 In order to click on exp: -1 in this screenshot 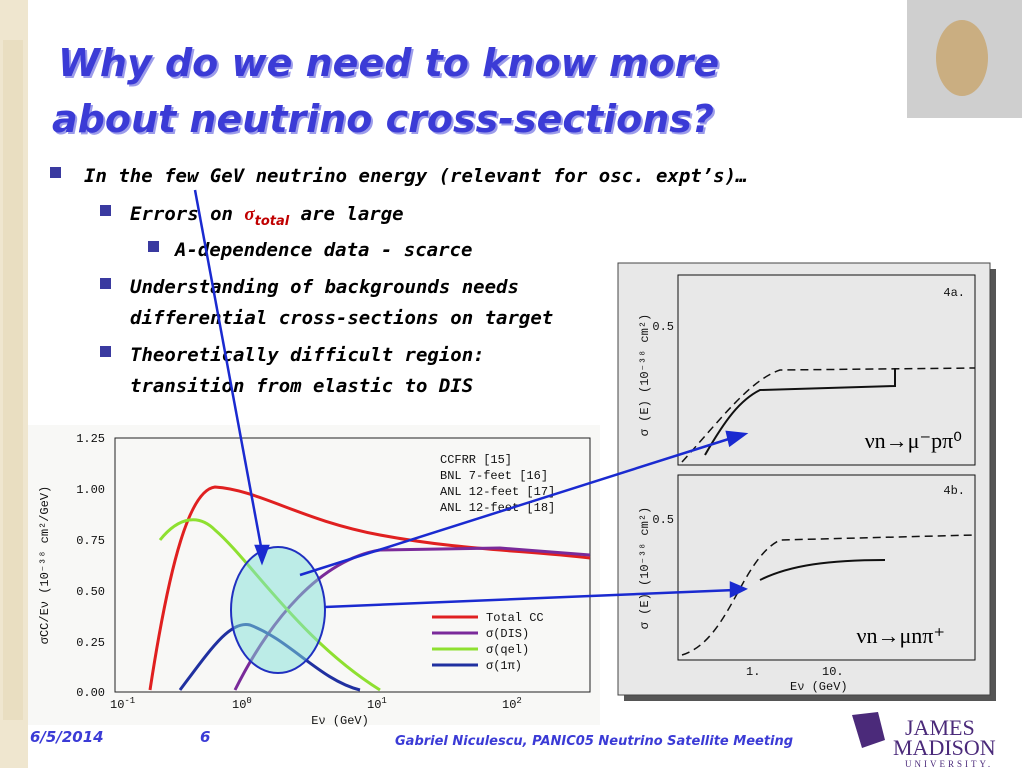, I will do `click(129, 701)`.